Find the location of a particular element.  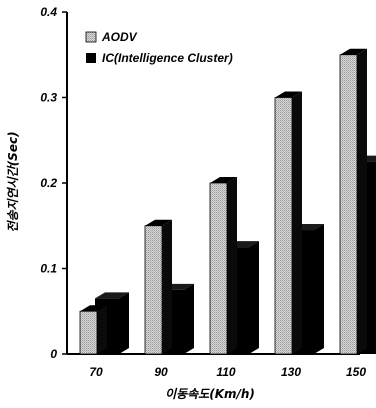

y-ticks: 0 0.1 0.2 0.3 0.4 is located at coordinates (53, 183).